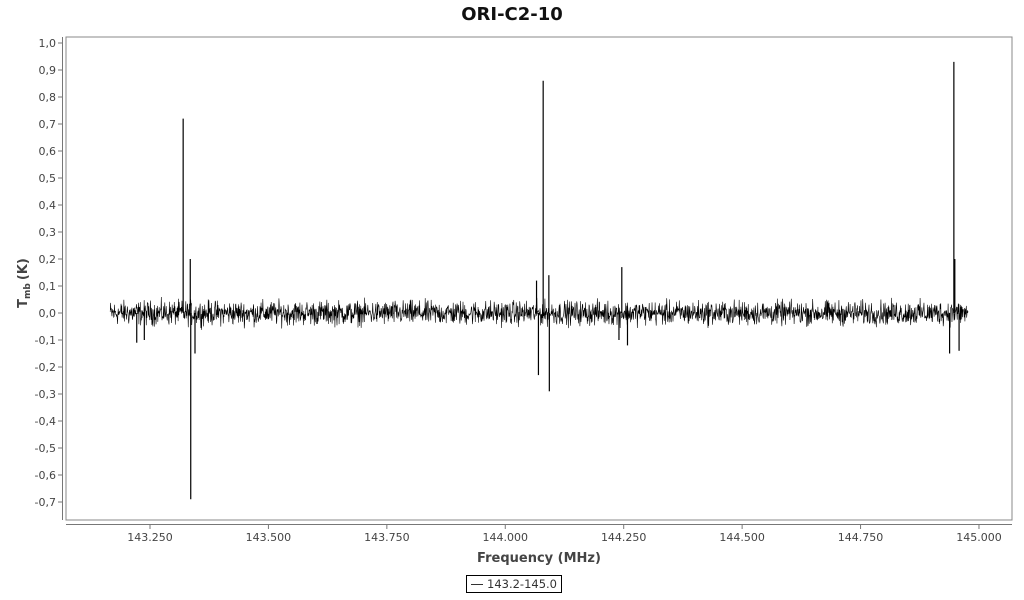 The width and height of the screenshot is (1024, 600). Describe the element at coordinates (45, 475) in the screenshot. I see `y-tick-label: -0,6` at that location.